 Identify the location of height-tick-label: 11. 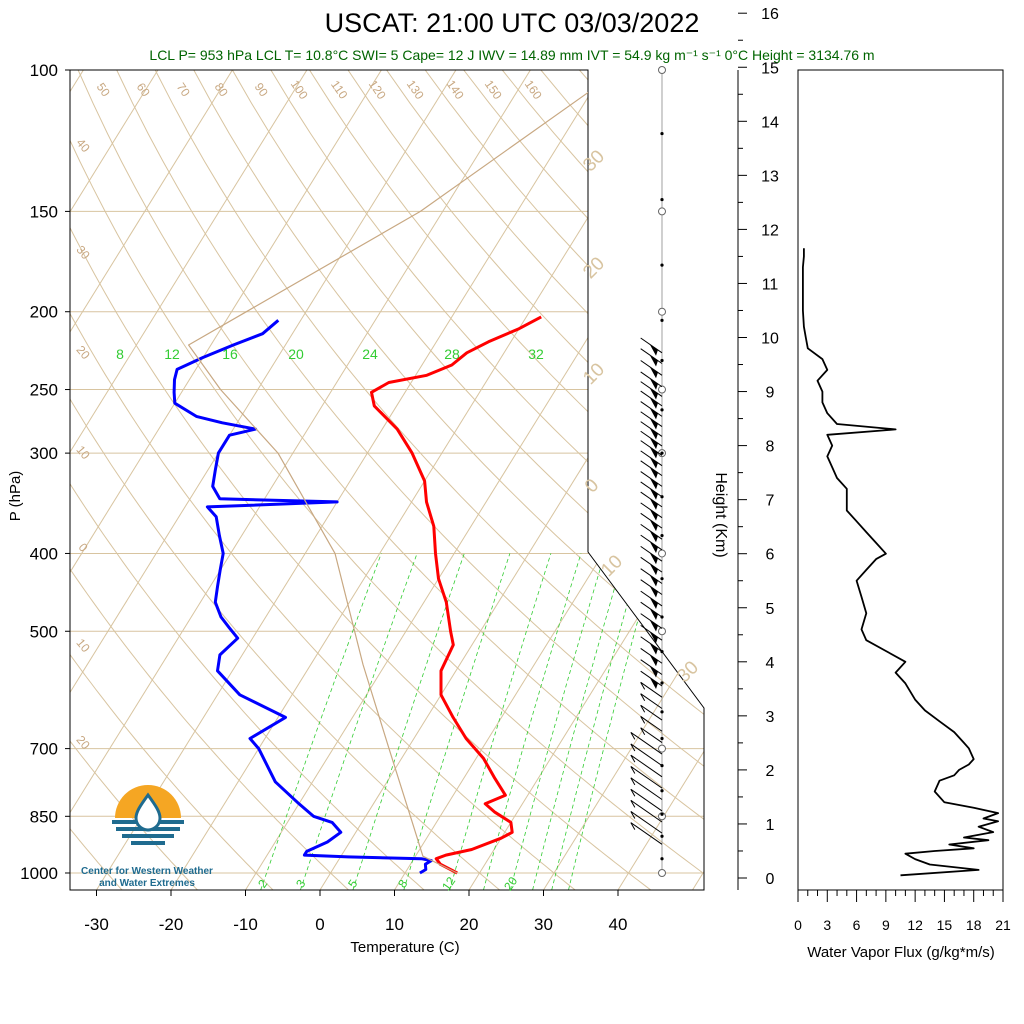
(770, 284).